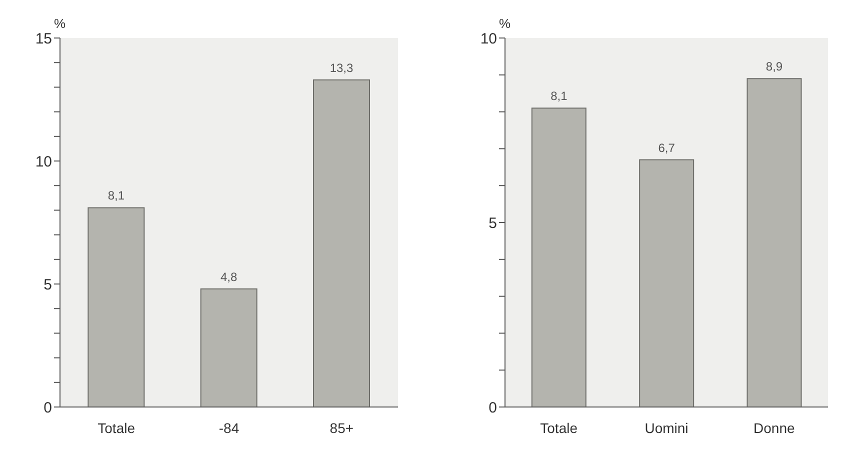 The height and width of the screenshot is (456, 841). What do you see at coordinates (666, 428) in the screenshot?
I see `x-tick-label: Uomini` at bounding box center [666, 428].